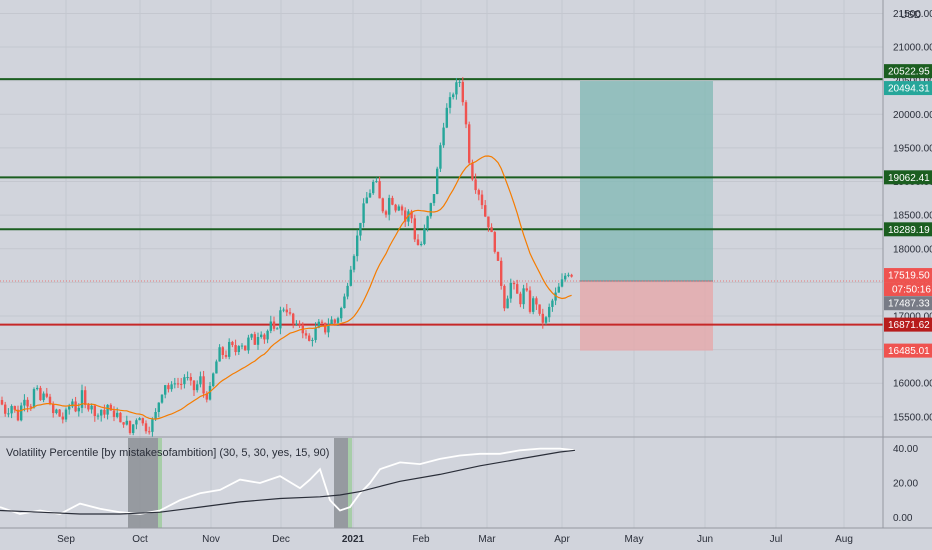 The image size is (932, 550). Describe the element at coordinates (562, 539) in the screenshot. I see `time-tick-label: Apr` at that location.